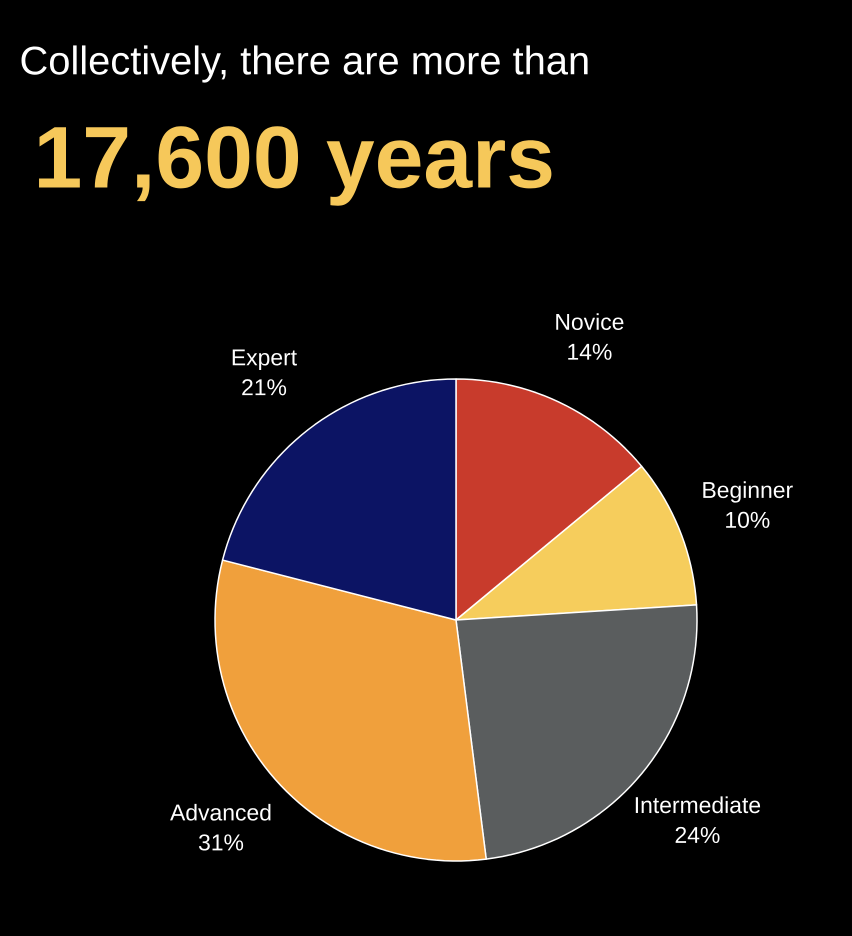 The image size is (852, 936). Describe the element at coordinates (295, 166) in the screenshot. I see `chart-subtitle: 17,600 years` at that location.